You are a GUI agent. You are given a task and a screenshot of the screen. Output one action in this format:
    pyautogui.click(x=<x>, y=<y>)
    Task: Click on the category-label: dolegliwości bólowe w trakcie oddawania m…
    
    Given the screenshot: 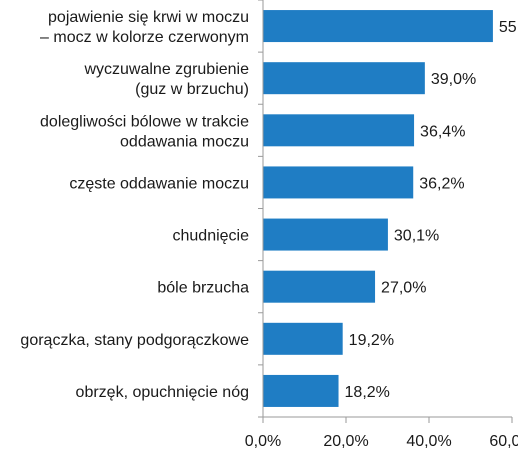 What is the action you would take?
    pyautogui.click(x=144, y=131)
    